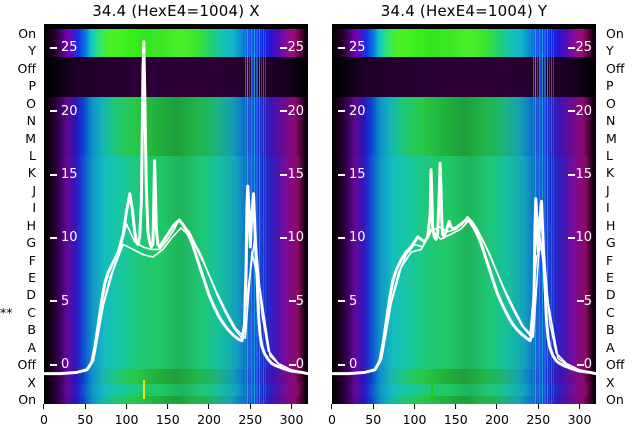 The width and height of the screenshot is (640, 440). What do you see at coordinates (497, 415) in the screenshot?
I see `x-tick-200: 200` at bounding box center [497, 415].